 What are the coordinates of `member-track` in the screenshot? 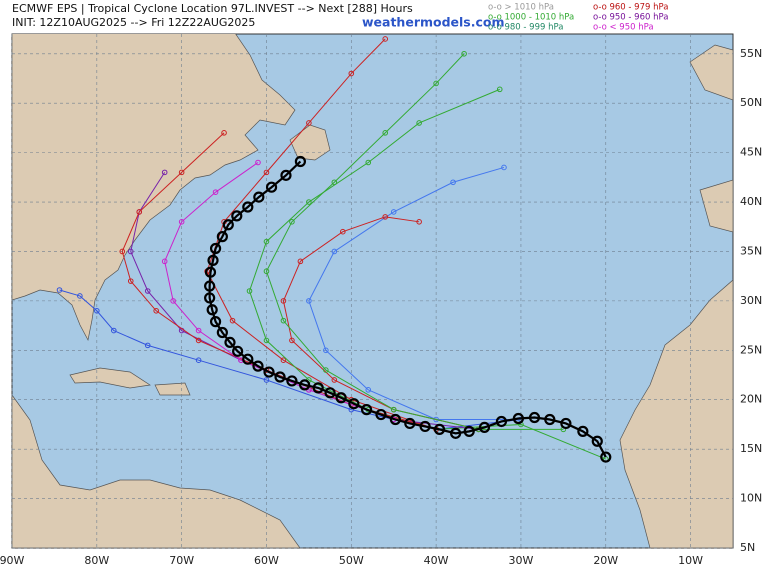 It's located at (414, 293).